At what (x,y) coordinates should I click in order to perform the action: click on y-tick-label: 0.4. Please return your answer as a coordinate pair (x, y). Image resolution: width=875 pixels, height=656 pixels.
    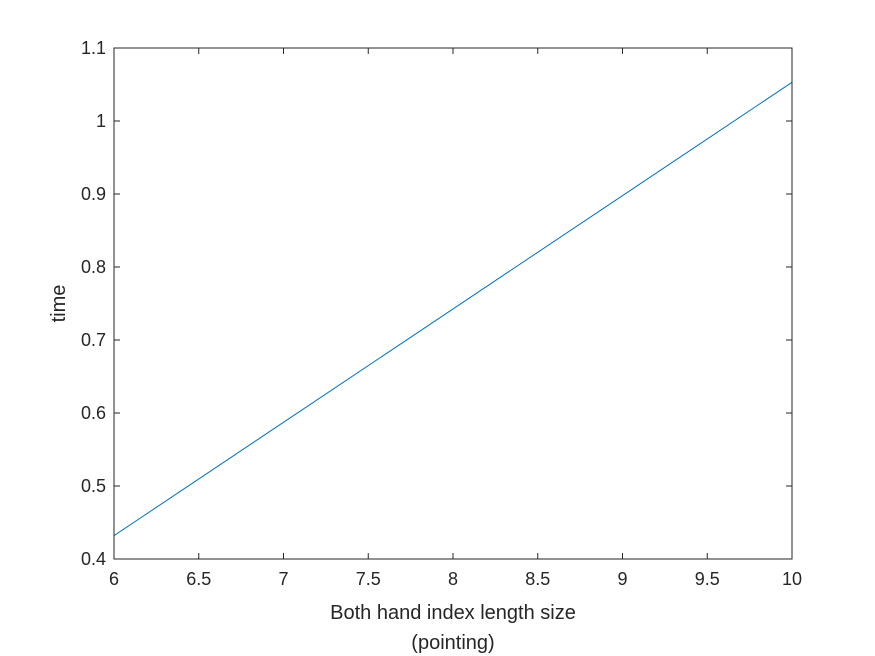
    Looking at the image, I should click on (93, 559).